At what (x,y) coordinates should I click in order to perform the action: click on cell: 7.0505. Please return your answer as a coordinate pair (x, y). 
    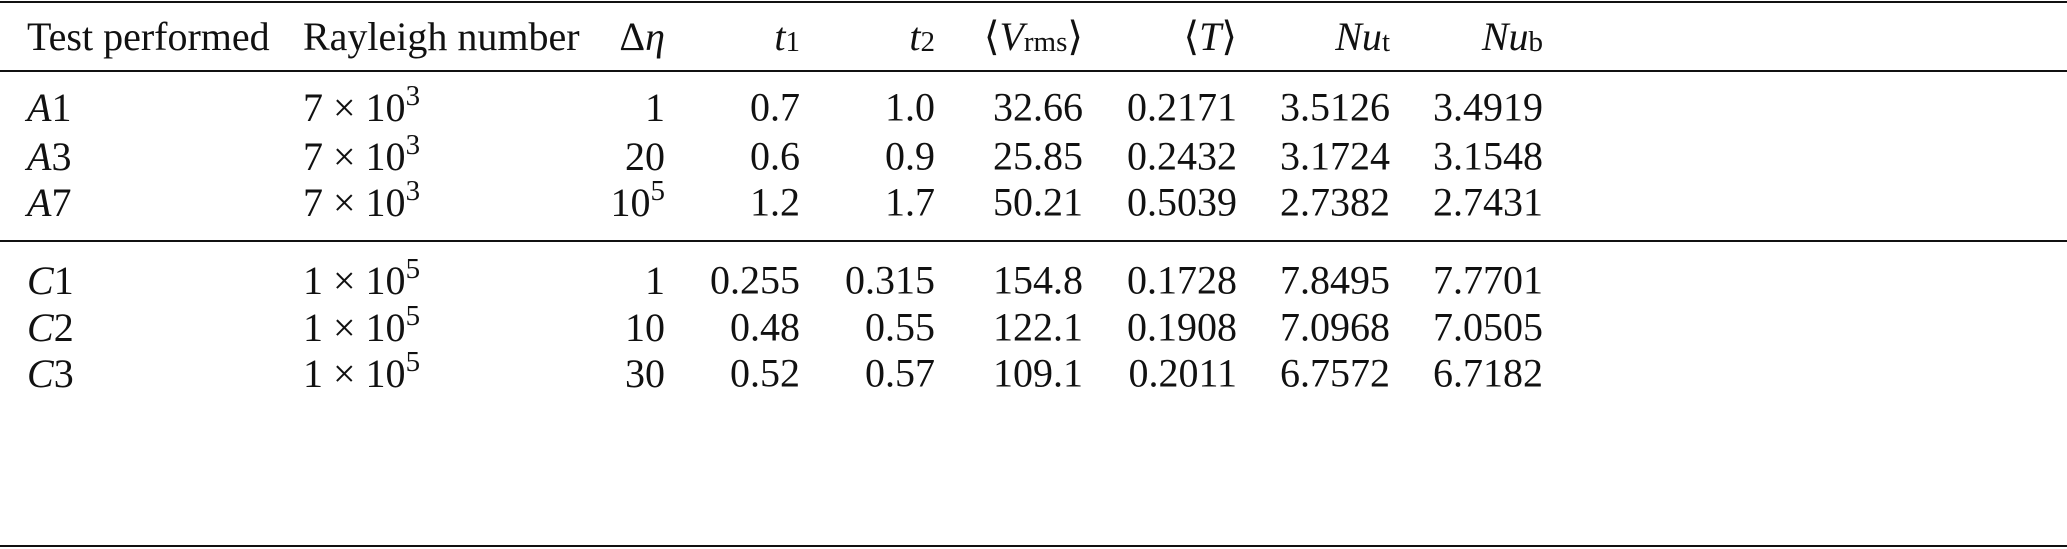
    Looking at the image, I should click on (1488, 327).